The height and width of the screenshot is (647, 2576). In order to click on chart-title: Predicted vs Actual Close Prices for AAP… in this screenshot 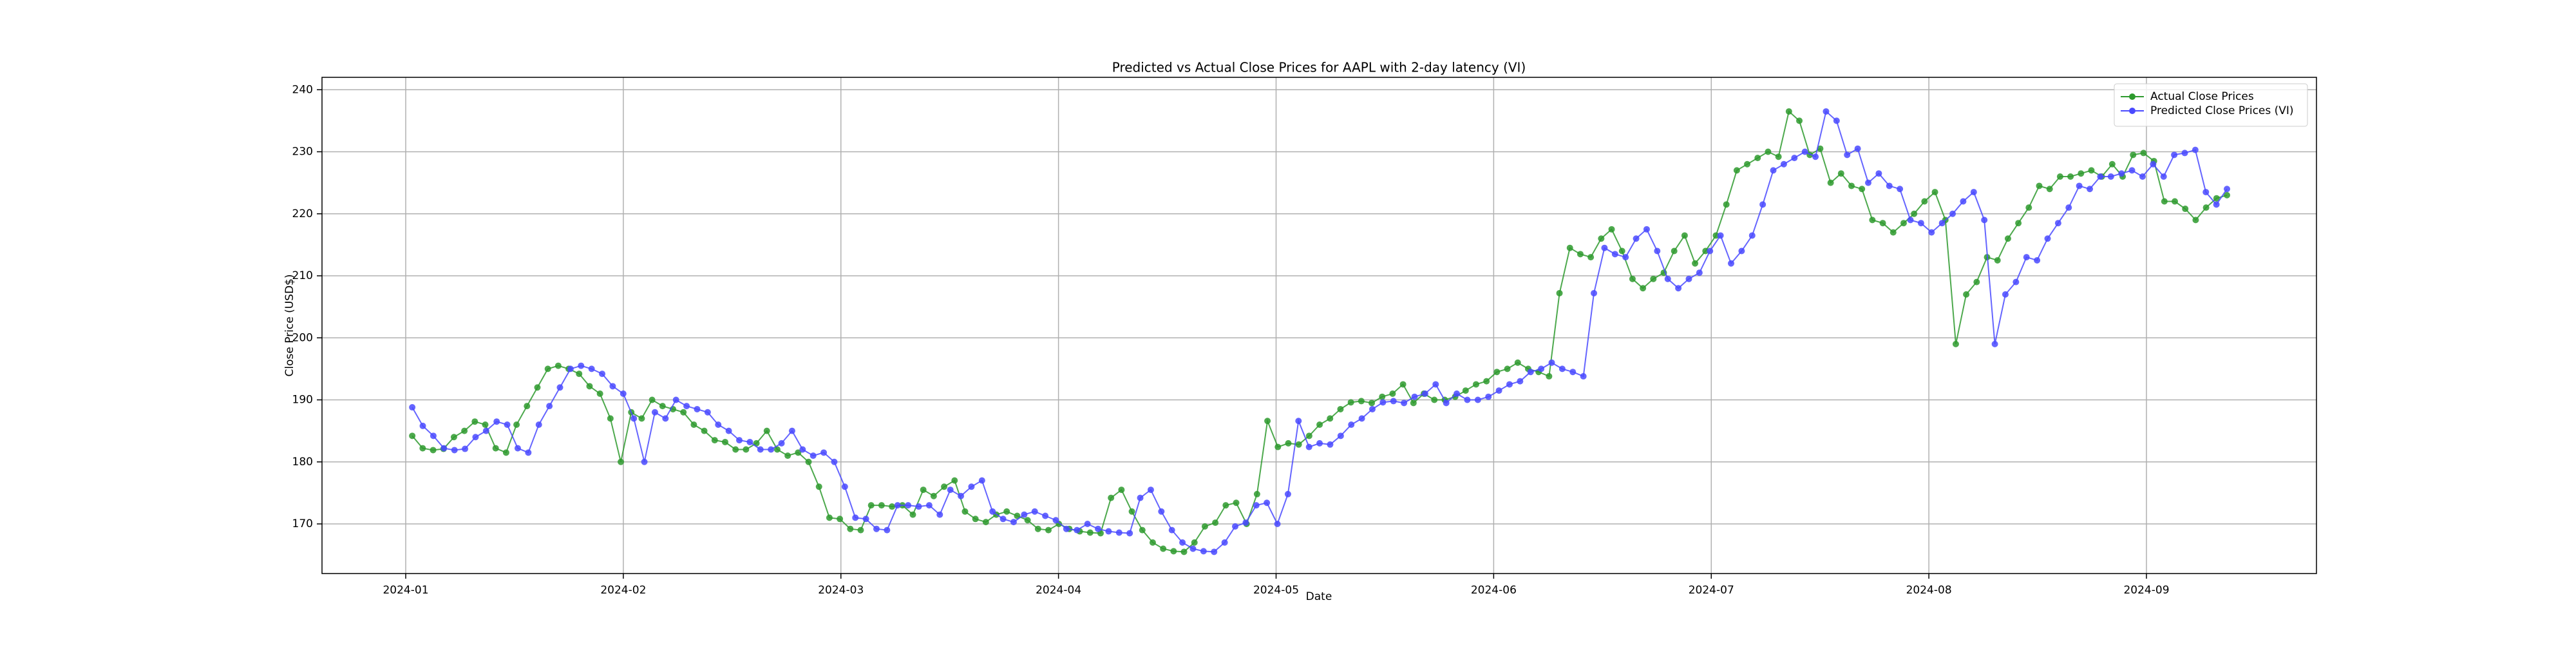, I will do `click(1319, 67)`.